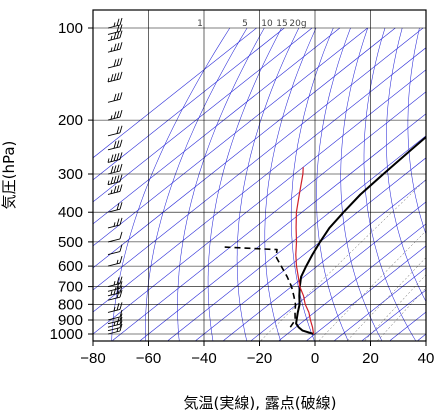 This screenshot has height=412, width=435. What do you see at coordinates (386, 299) in the screenshot?
I see `mixing-ratio-line` at bounding box center [386, 299].